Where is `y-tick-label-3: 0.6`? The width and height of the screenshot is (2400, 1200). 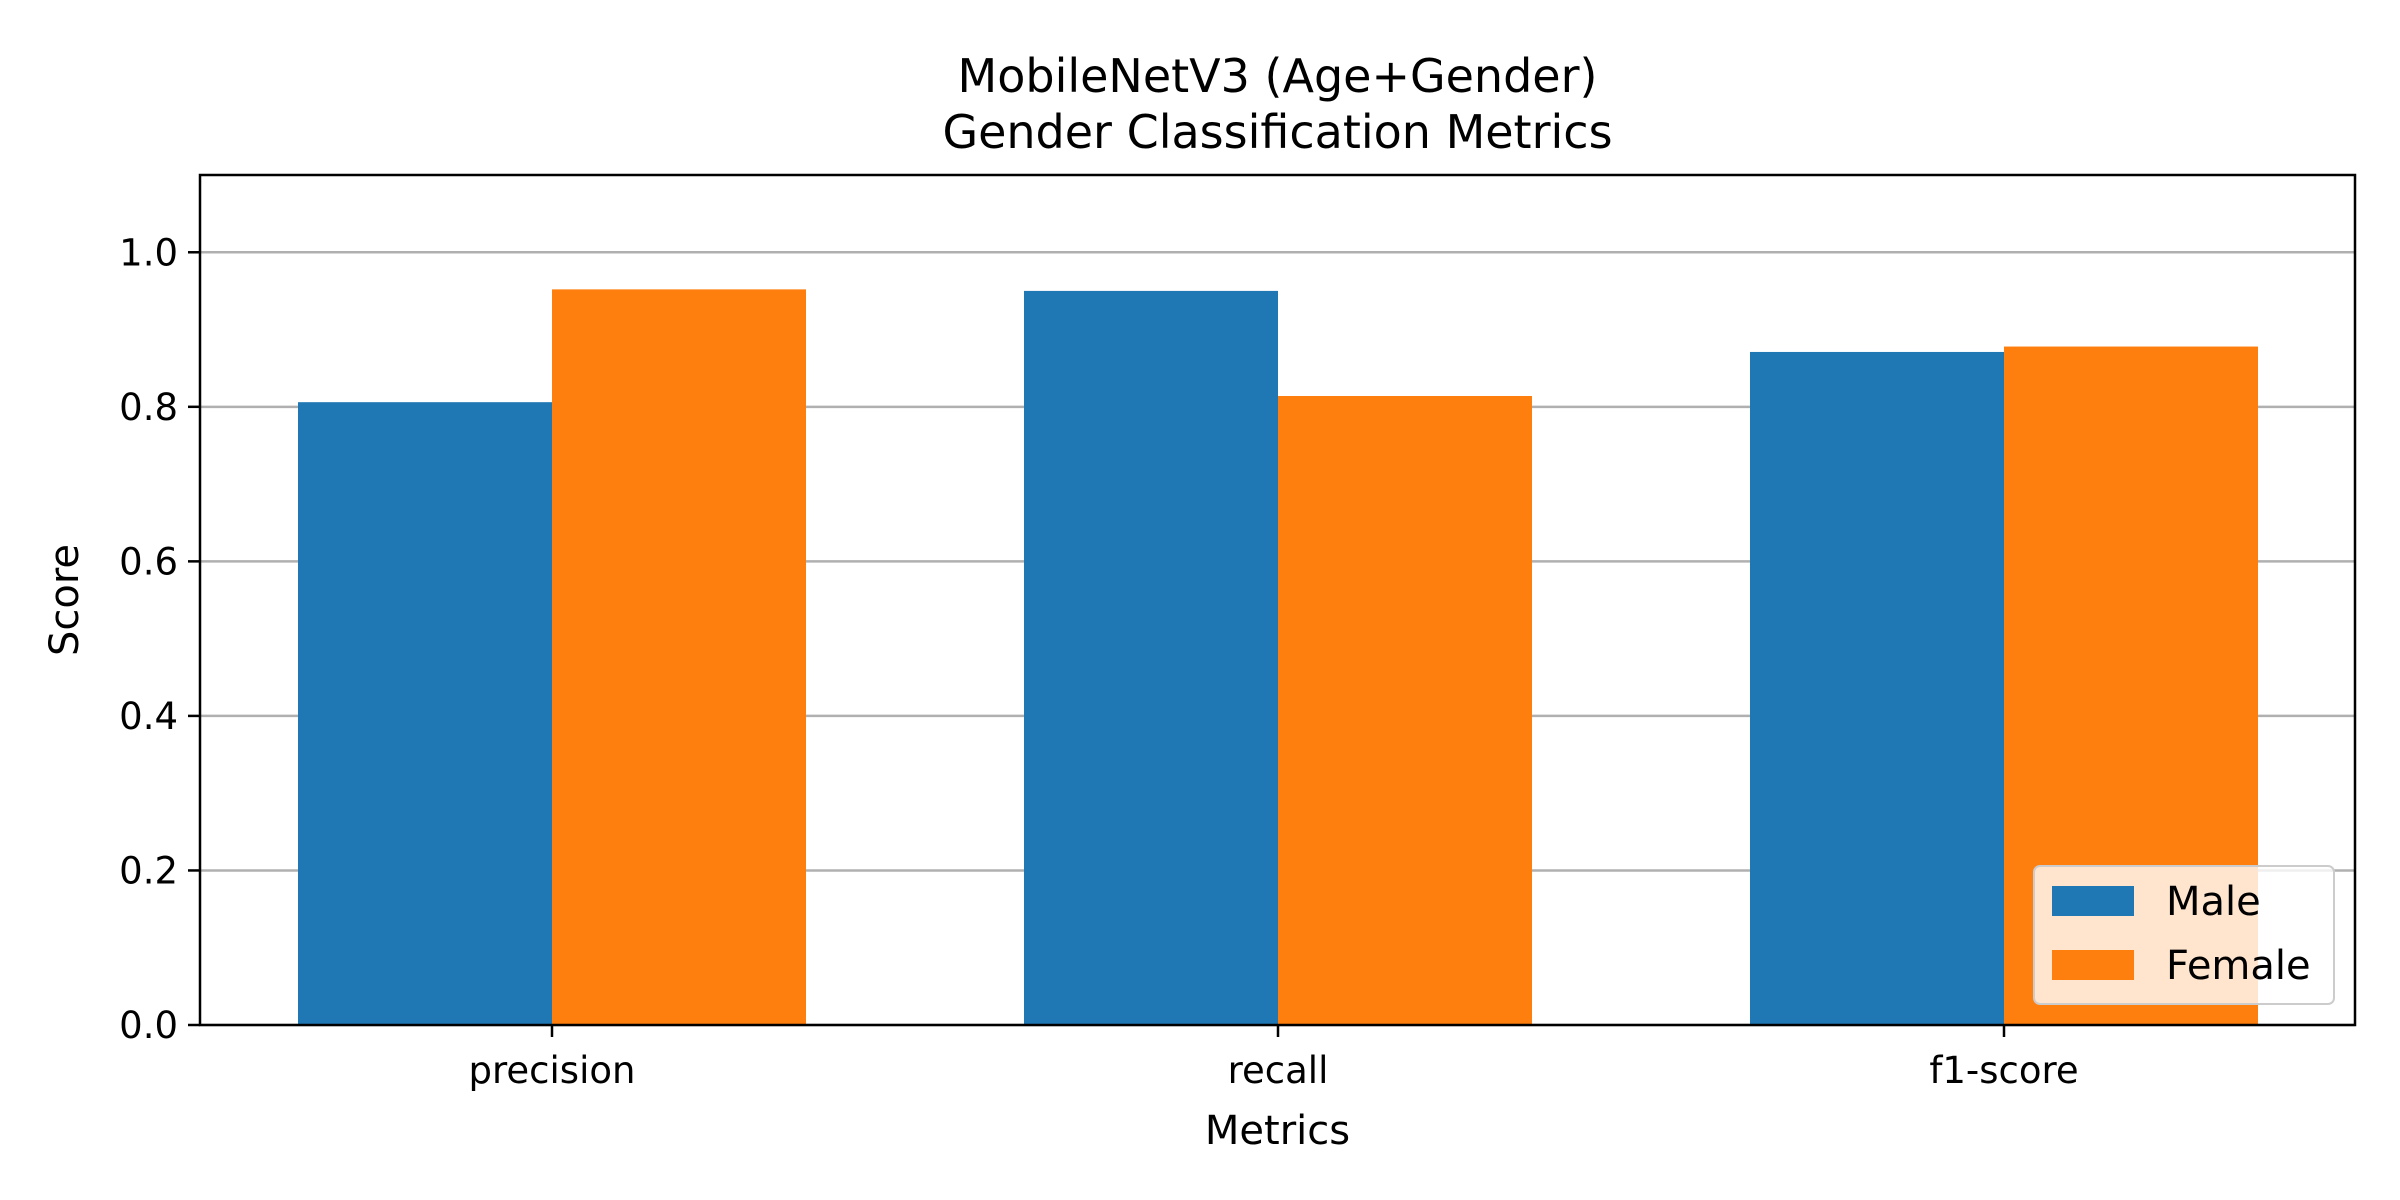
y-tick-label-3: 0.6 is located at coordinates (148, 561).